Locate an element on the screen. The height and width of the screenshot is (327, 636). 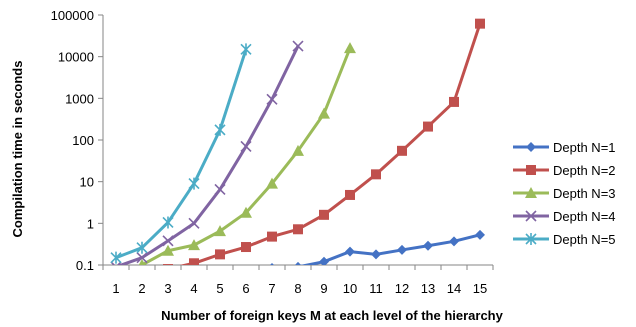
legend-item: Depth N=4 is located at coordinates (564, 216).